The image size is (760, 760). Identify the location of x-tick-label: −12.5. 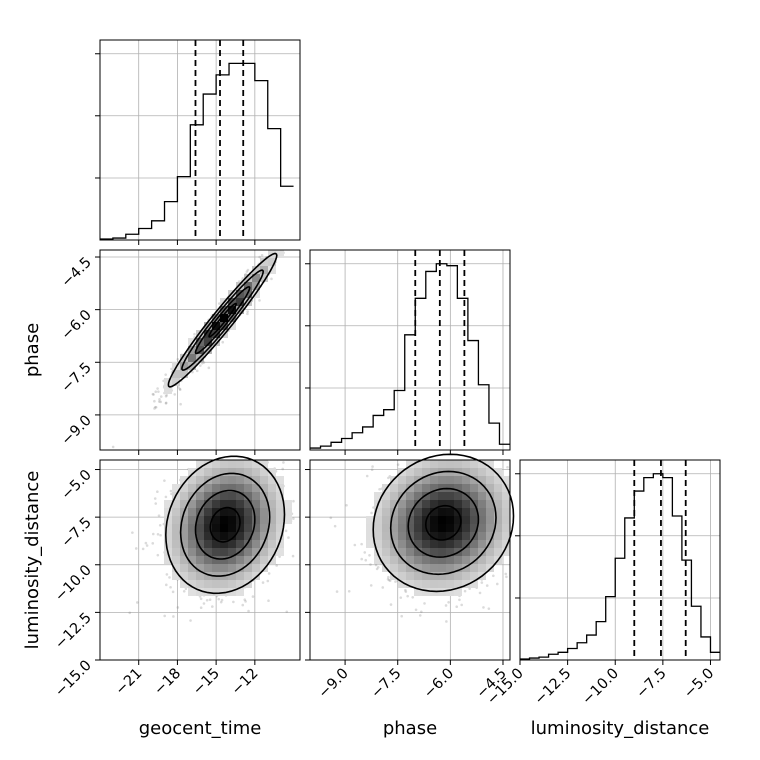
(553, 687).